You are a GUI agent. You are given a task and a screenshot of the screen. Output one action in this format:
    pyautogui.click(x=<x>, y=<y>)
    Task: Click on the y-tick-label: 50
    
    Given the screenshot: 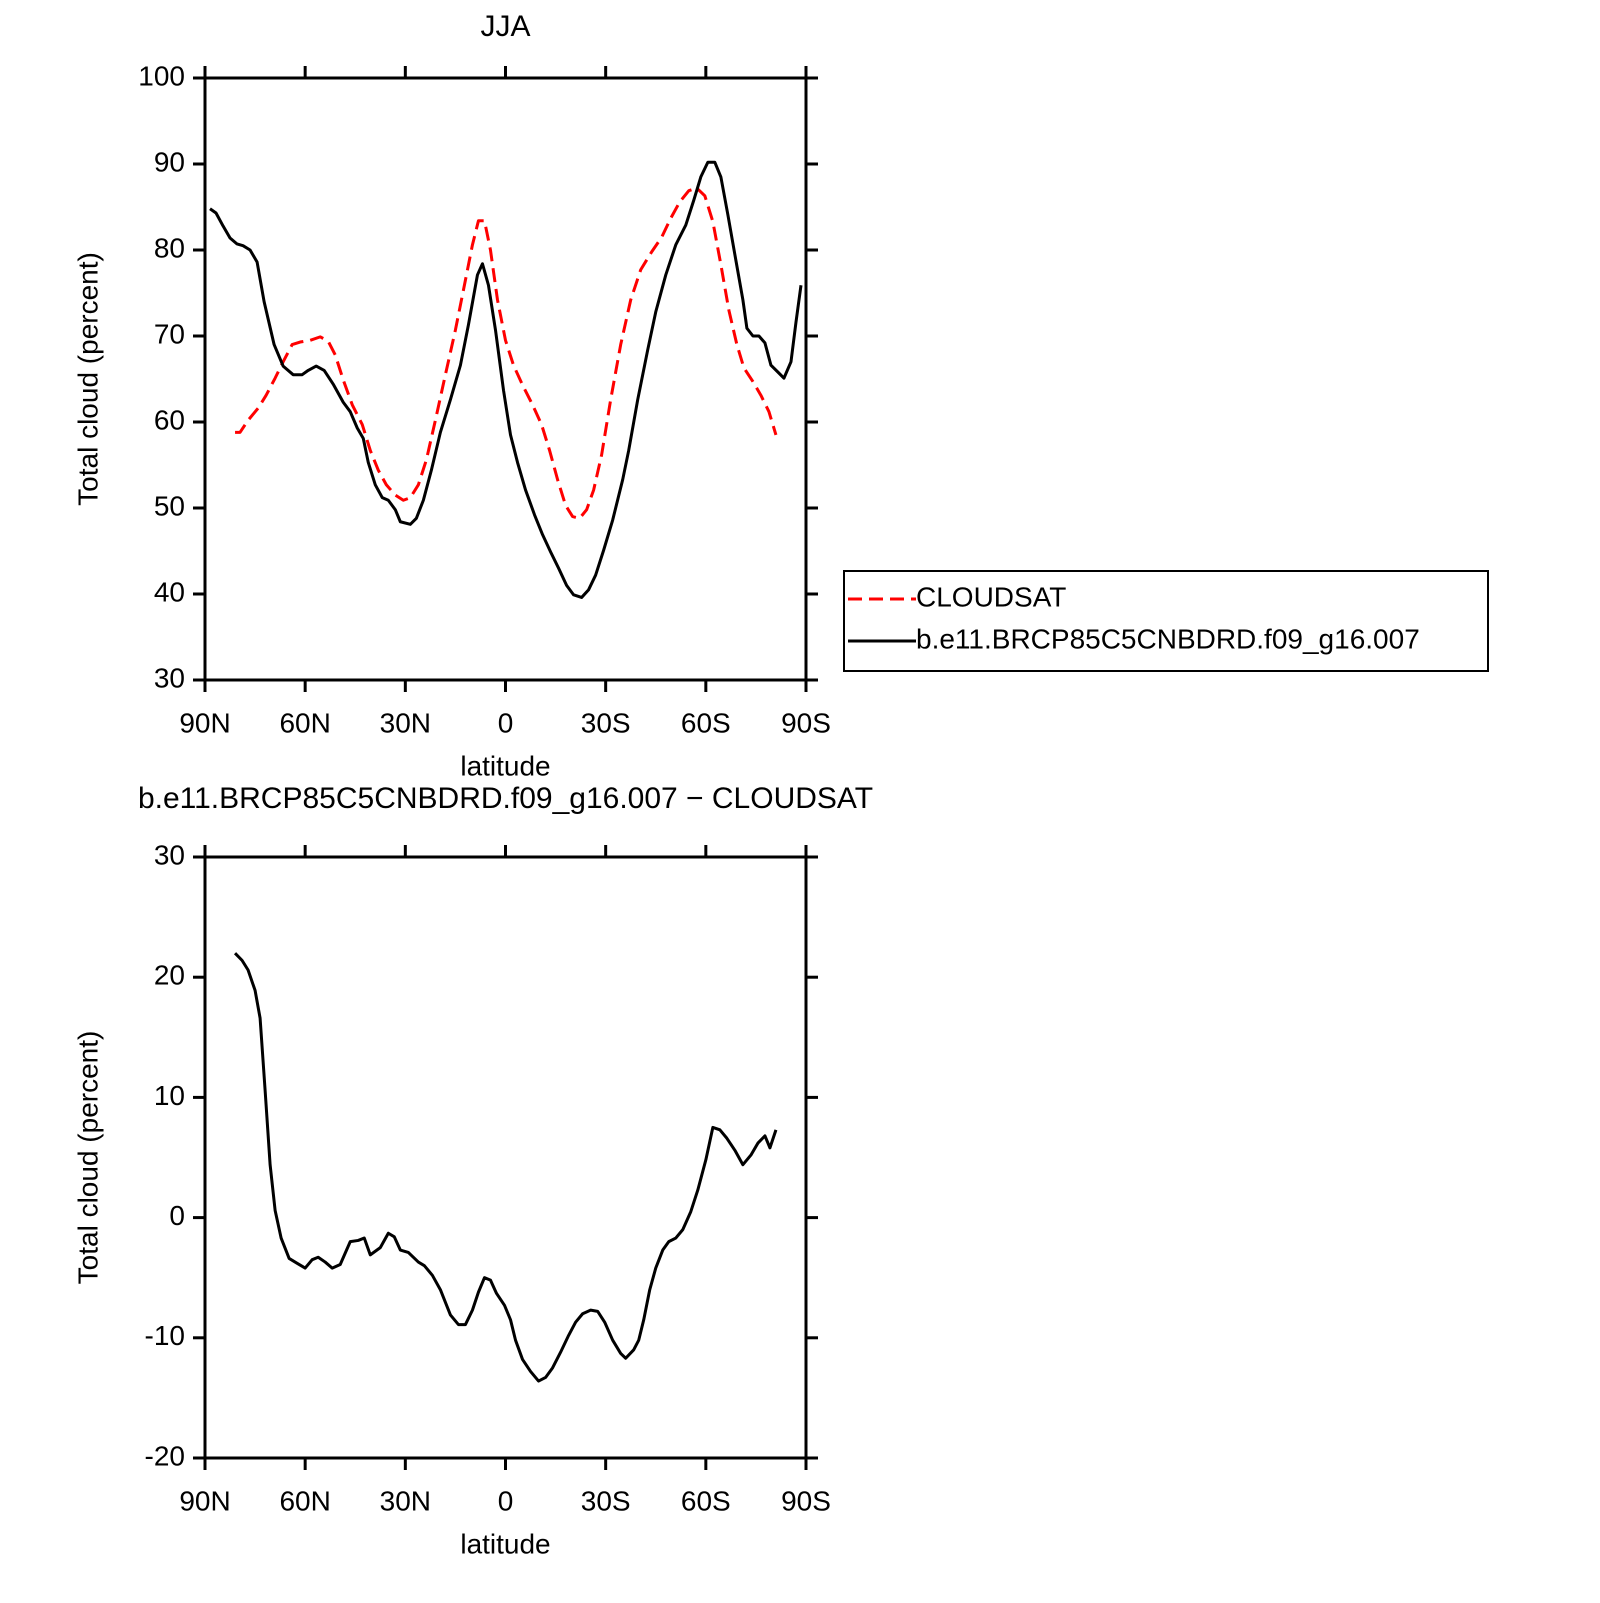 What is the action you would take?
    pyautogui.click(x=169, y=505)
    